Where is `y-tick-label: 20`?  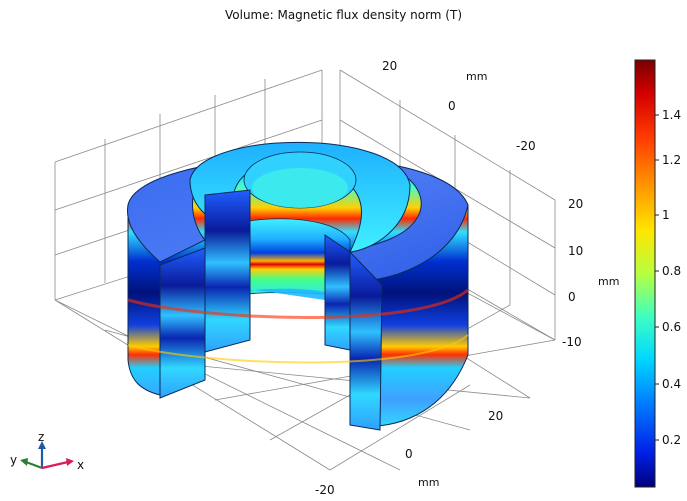
y-tick-label: 20 is located at coordinates (389, 66).